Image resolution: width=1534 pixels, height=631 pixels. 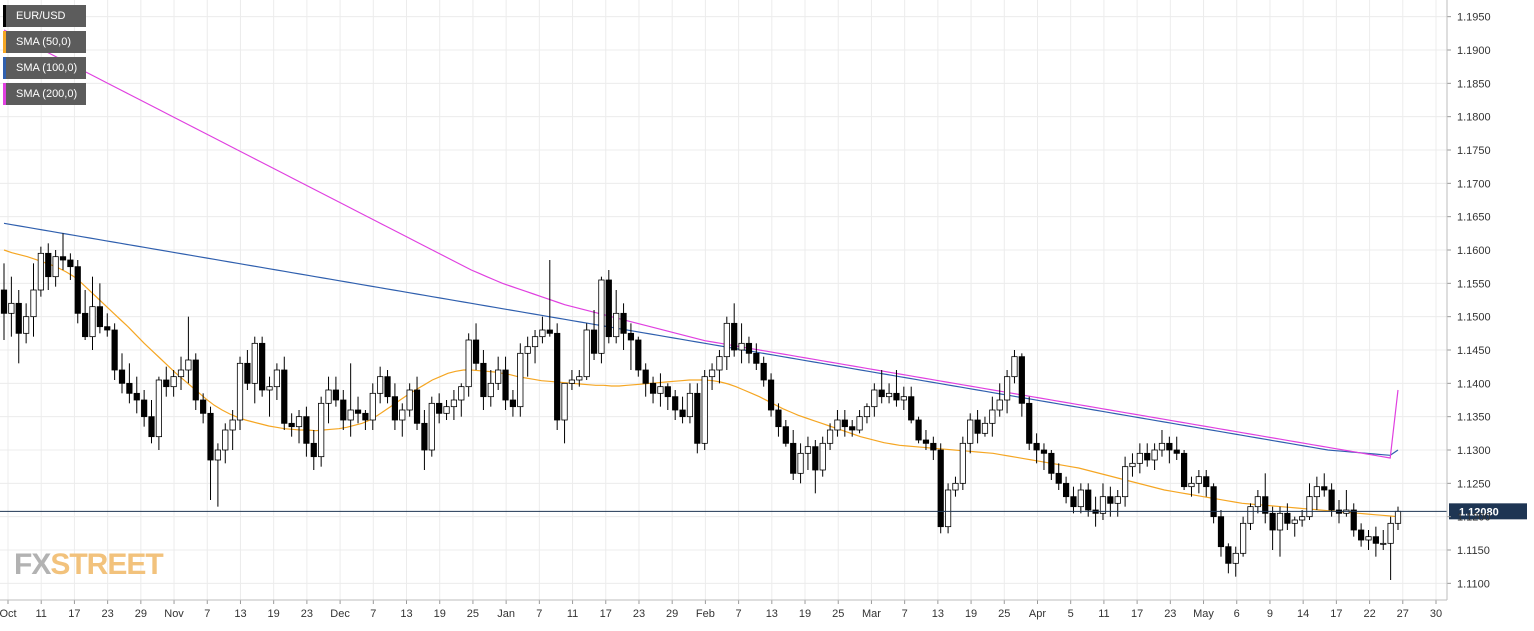 What do you see at coordinates (1403, 614) in the screenshot?
I see `x-tick-label: 27` at bounding box center [1403, 614].